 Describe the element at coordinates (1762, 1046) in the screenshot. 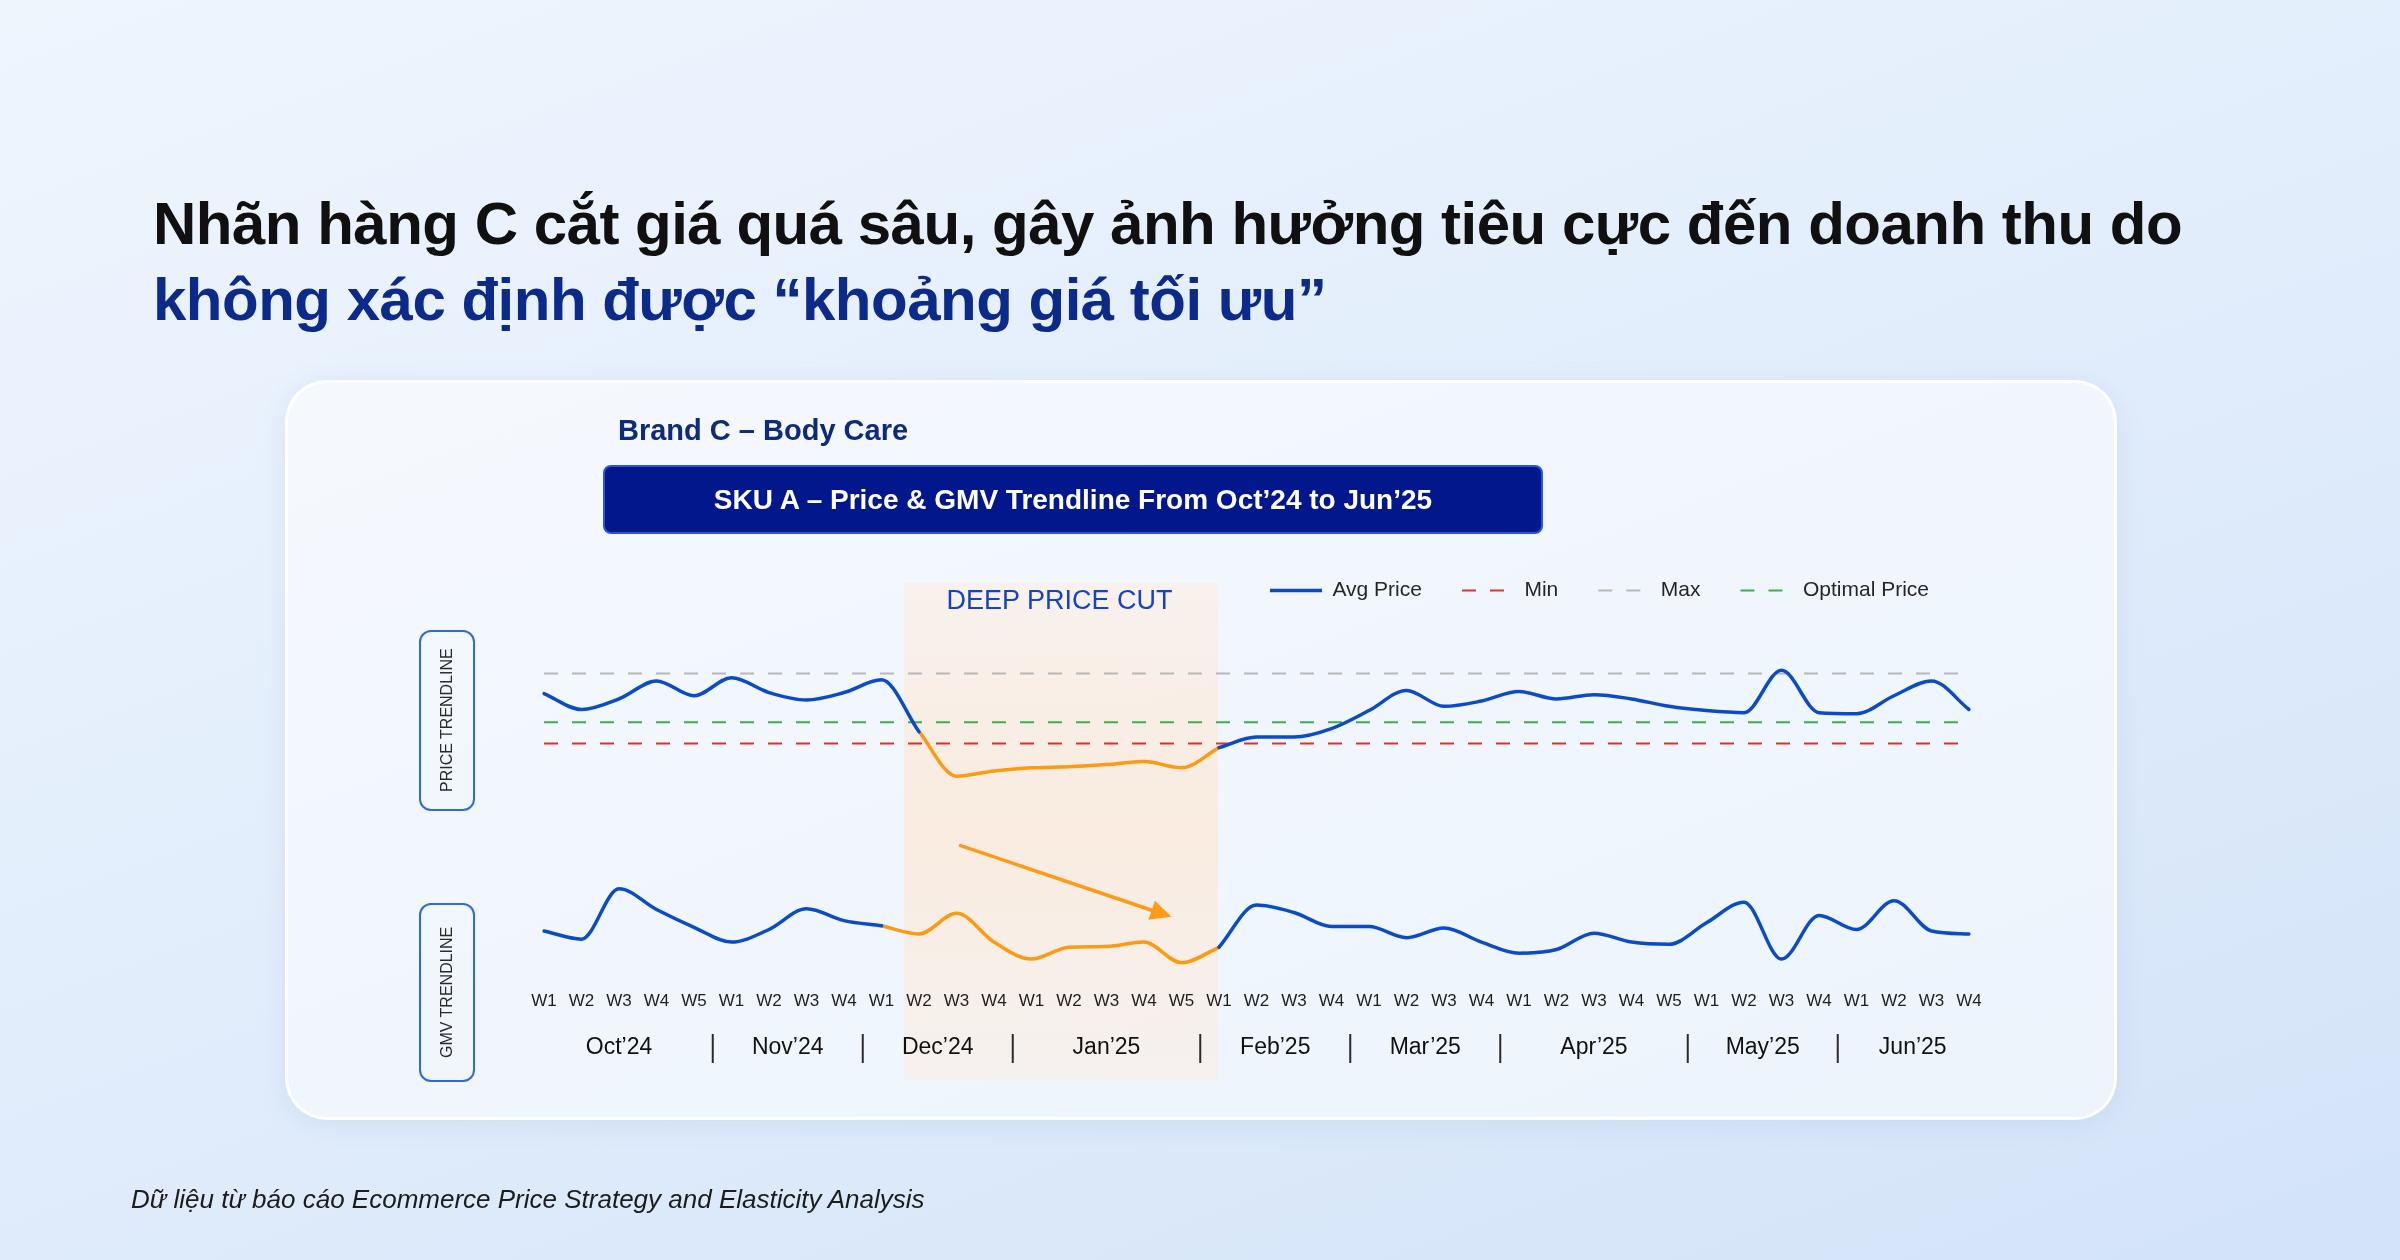

I see `text: May’25` at that location.